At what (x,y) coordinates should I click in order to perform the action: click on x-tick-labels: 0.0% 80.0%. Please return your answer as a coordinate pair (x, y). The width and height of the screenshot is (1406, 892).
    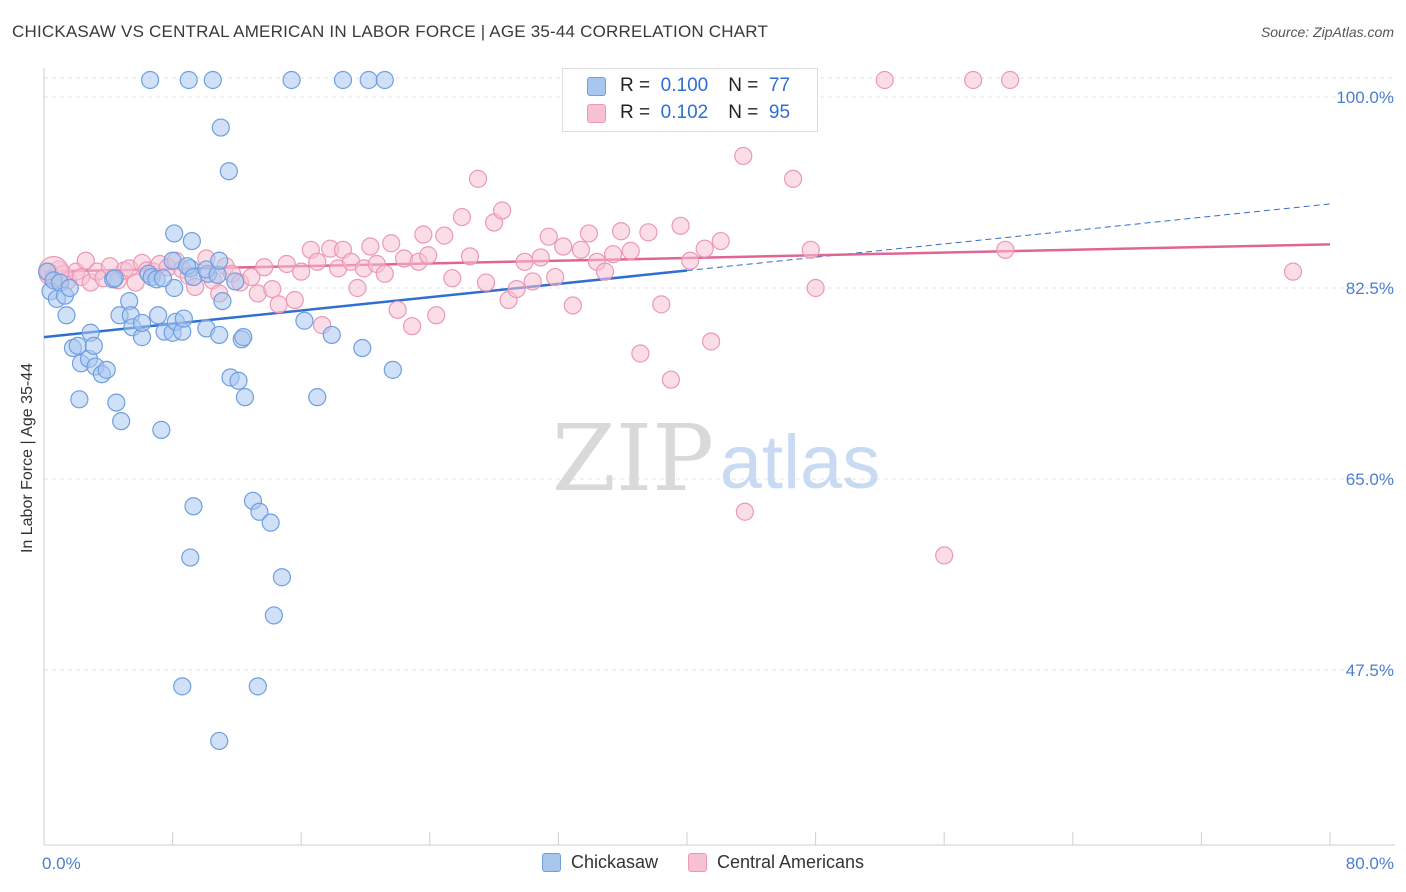
    Looking at the image, I should click on (718, 863).